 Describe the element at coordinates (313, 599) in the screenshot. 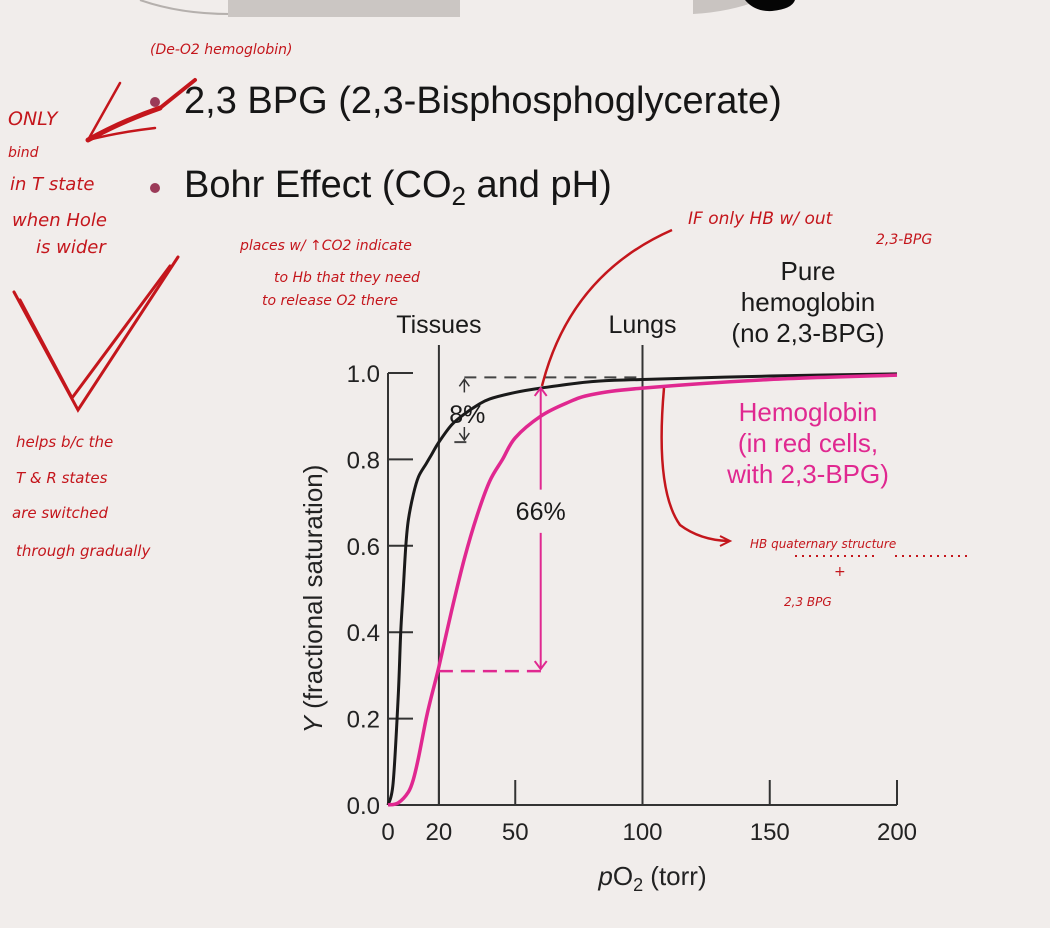

I see `y-axis-label: Y (fractional saturation)` at that location.